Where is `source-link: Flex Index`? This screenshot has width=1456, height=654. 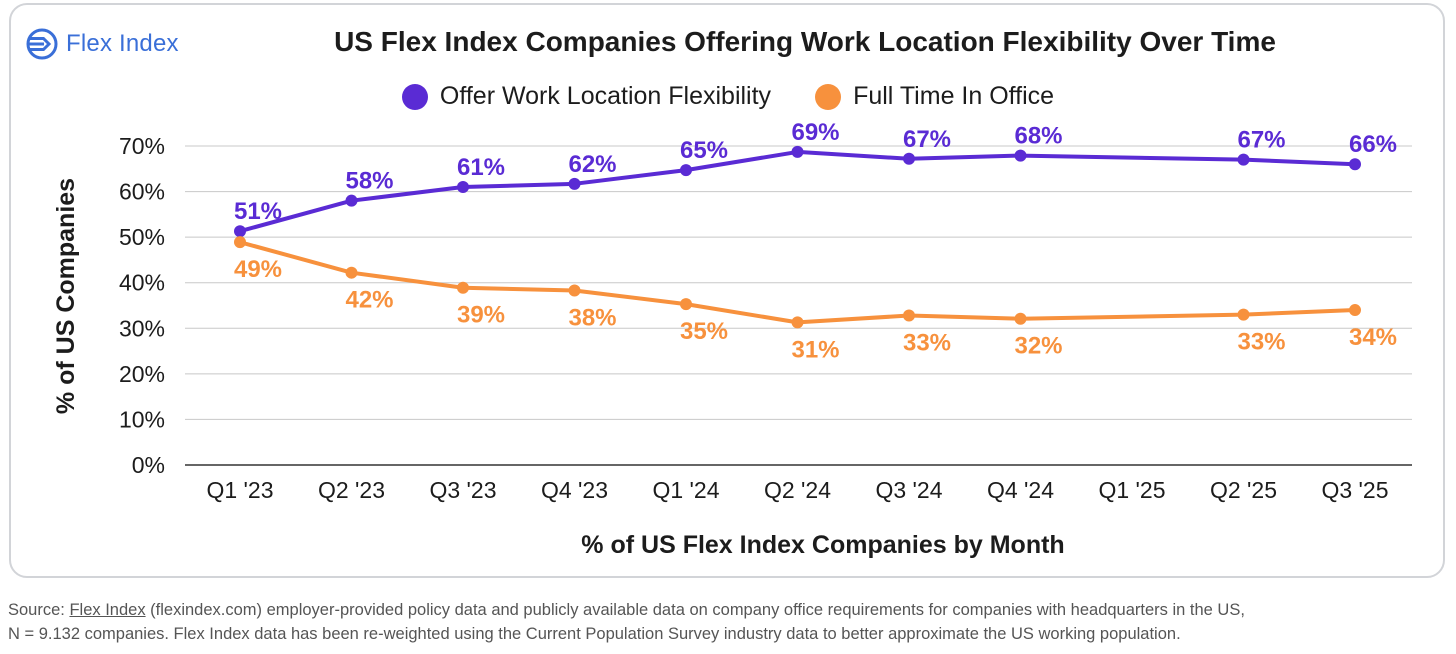
source-link: Flex Index is located at coordinates (107, 610).